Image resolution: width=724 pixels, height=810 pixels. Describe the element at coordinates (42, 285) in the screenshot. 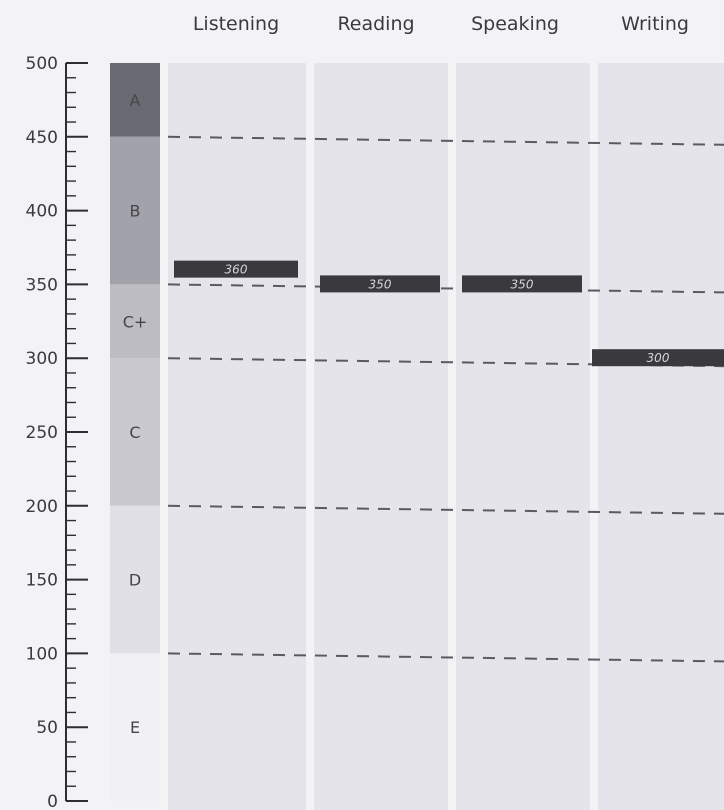

I see `y-tick-label: 350` at that location.